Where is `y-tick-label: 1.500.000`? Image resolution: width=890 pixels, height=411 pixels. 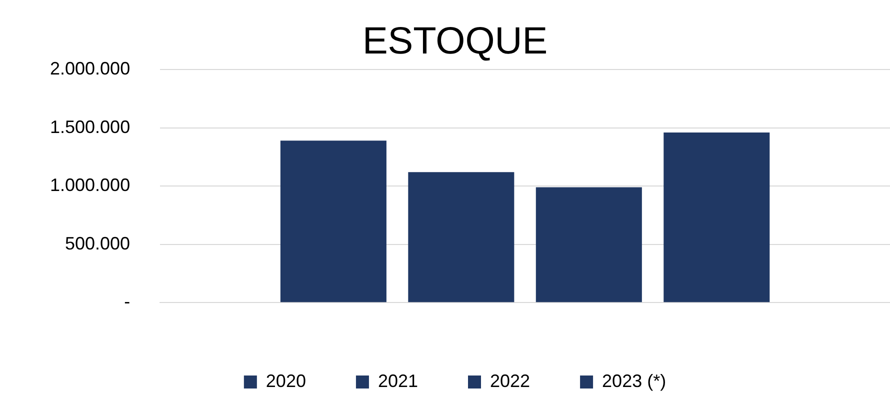 y-tick-label: 1.500.000 is located at coordinates (90, 126).